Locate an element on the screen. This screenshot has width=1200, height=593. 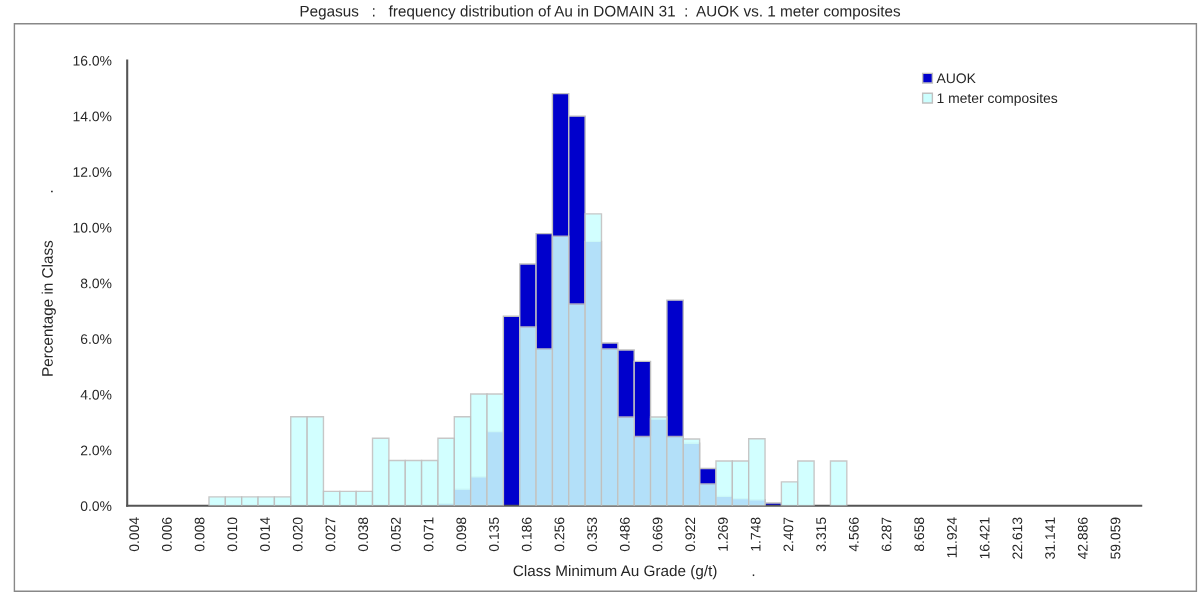
y-axis-title: Percentage in Class . is located at coordinates (48, 283).